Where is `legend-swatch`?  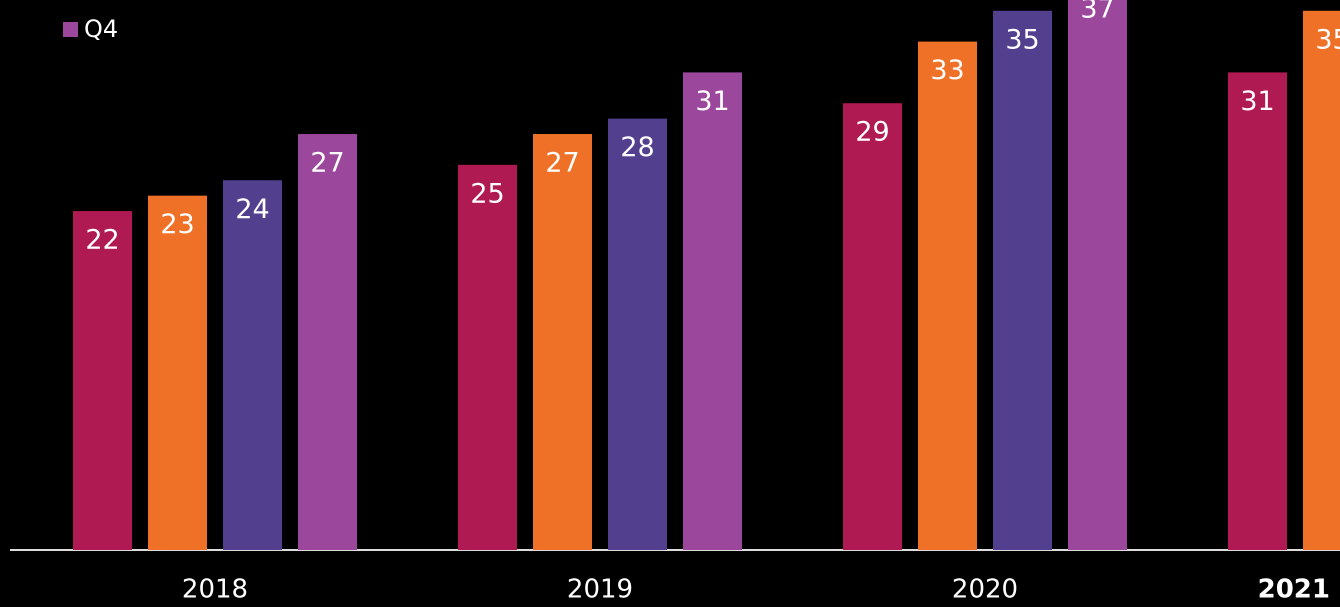 legend-swatch is located at coordinates (70, 29).